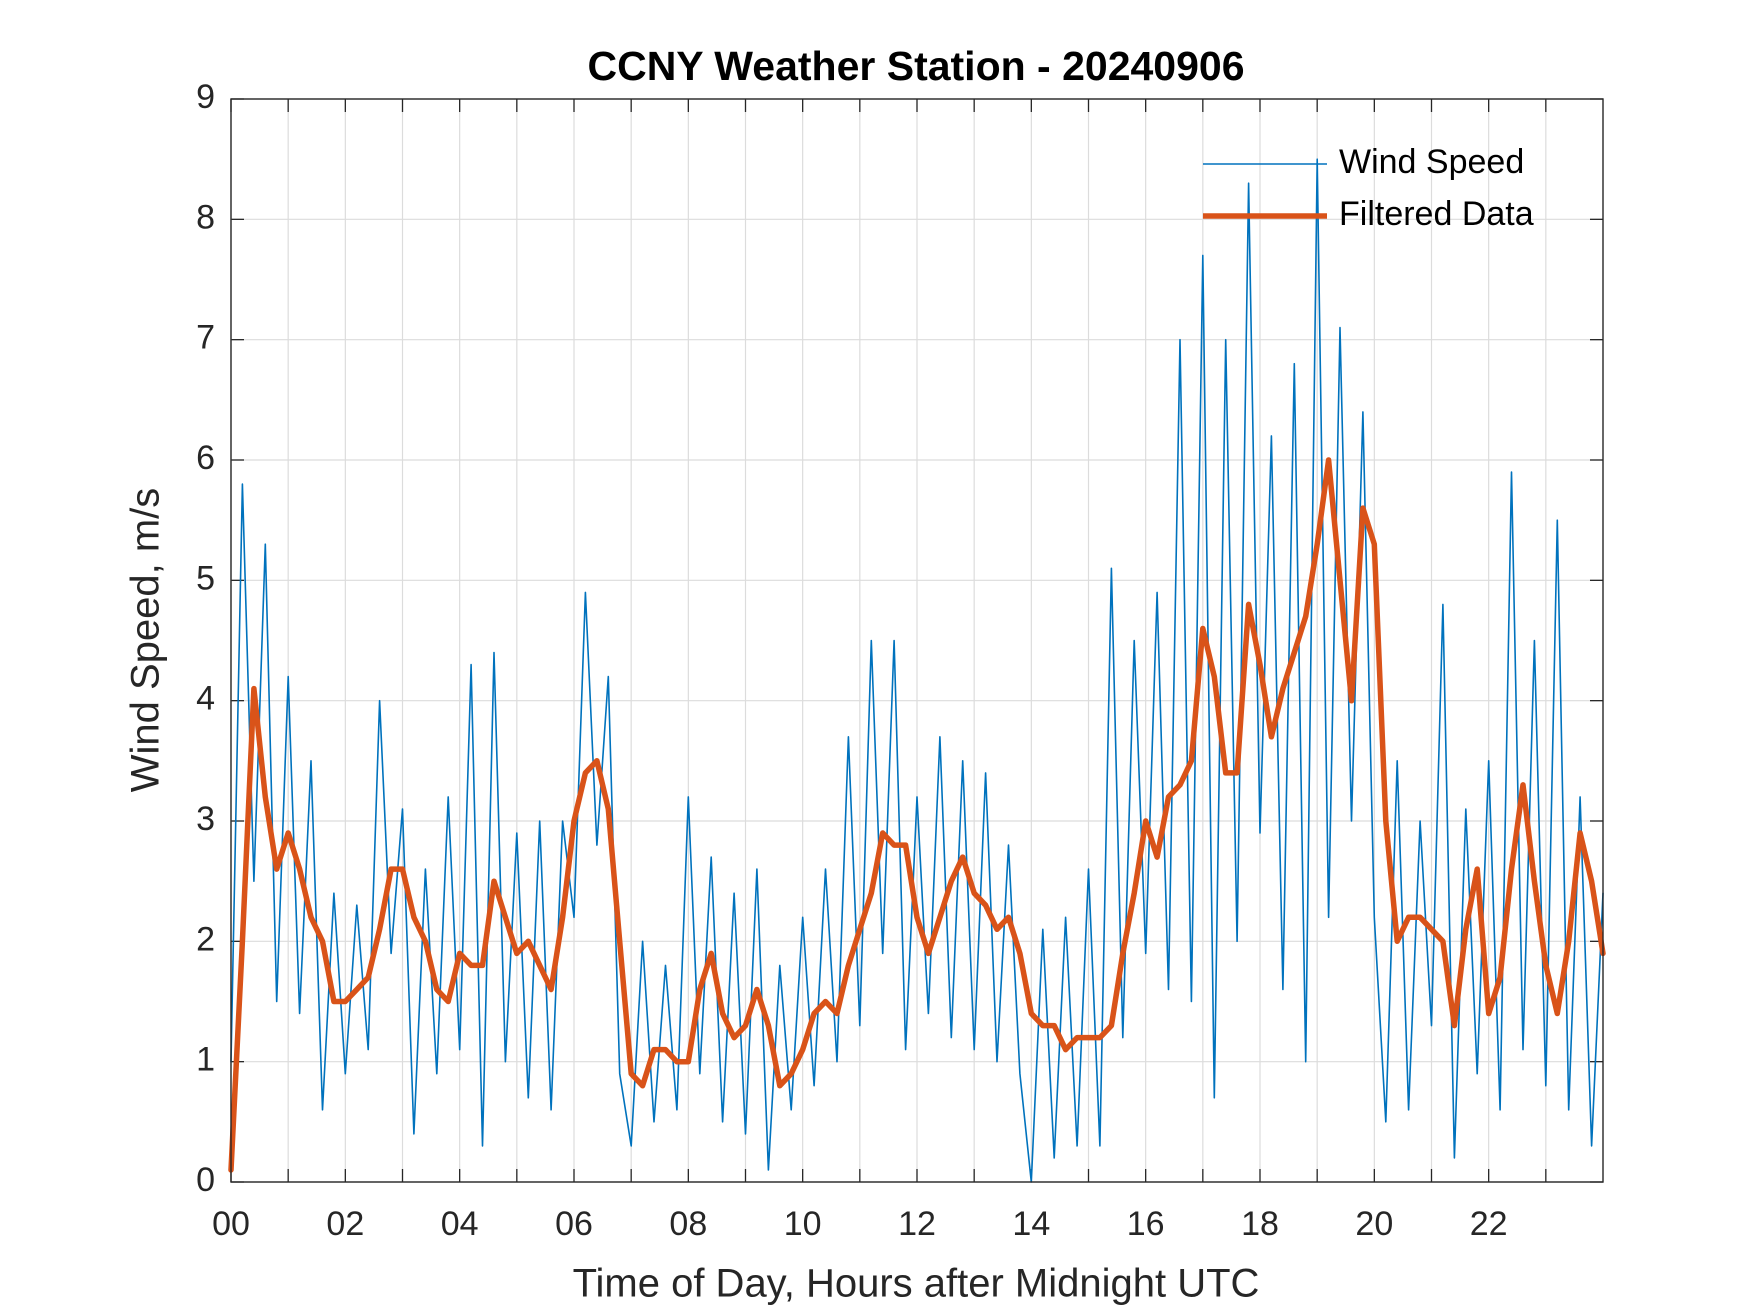 The width and height of the screenshot is (1750, 1313). Describe the element at coordinates (205, 939) in the screenshot. I see `y-tick-label: 2` at that location.